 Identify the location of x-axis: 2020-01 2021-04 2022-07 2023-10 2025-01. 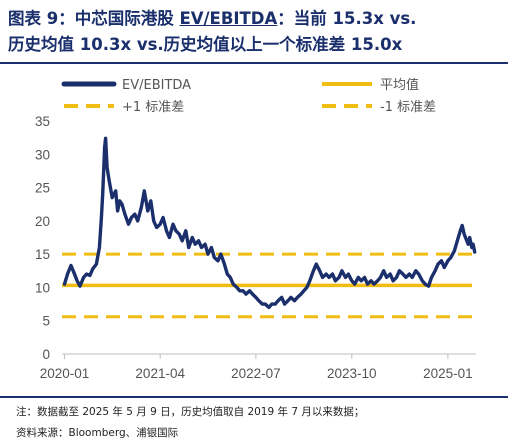
(258, 367).